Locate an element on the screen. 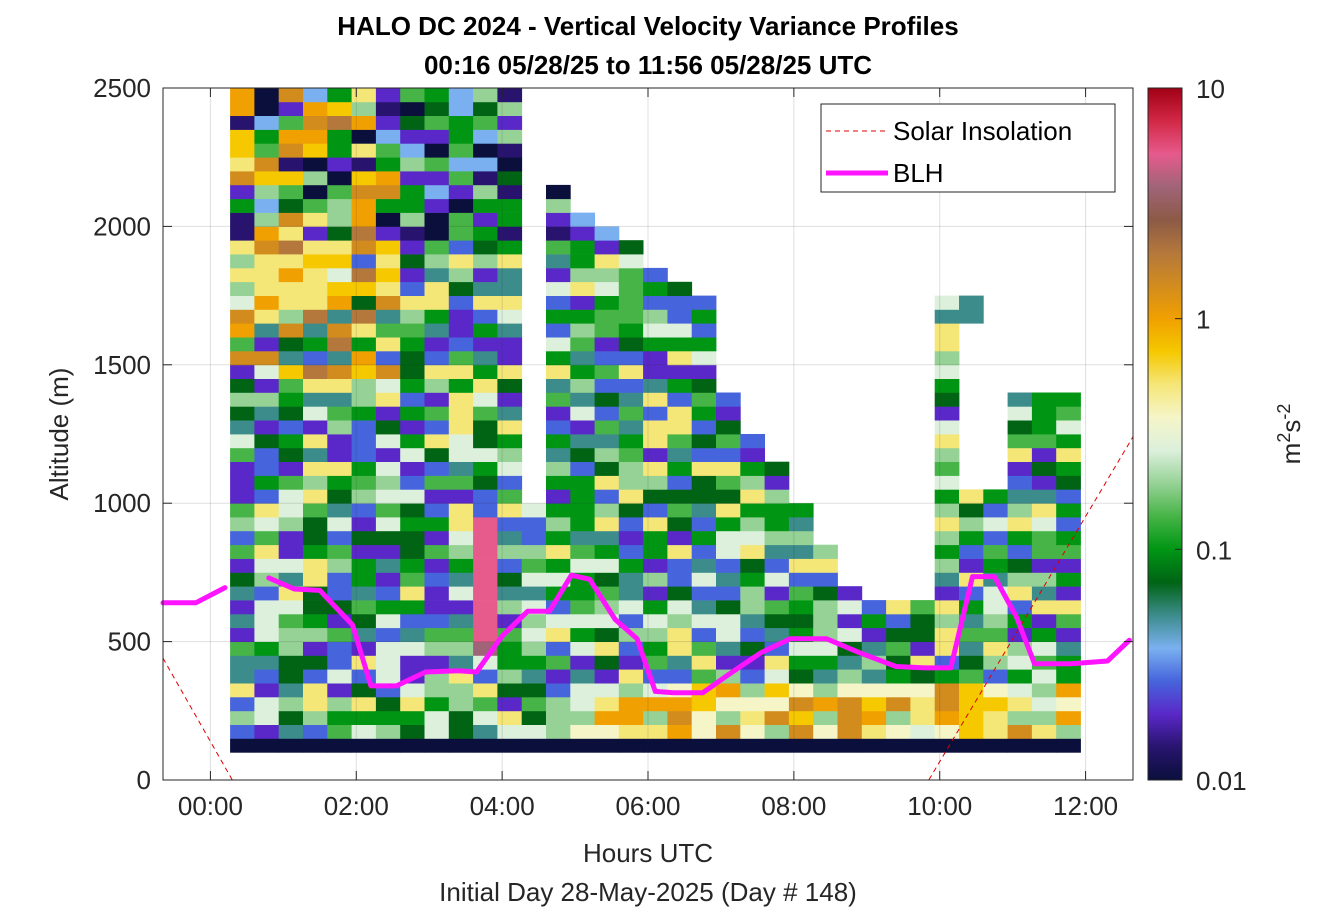 The height and width of the screenshot is (911, 1343). colorbar-label-mid: s is located at coordinates (1291, 426).